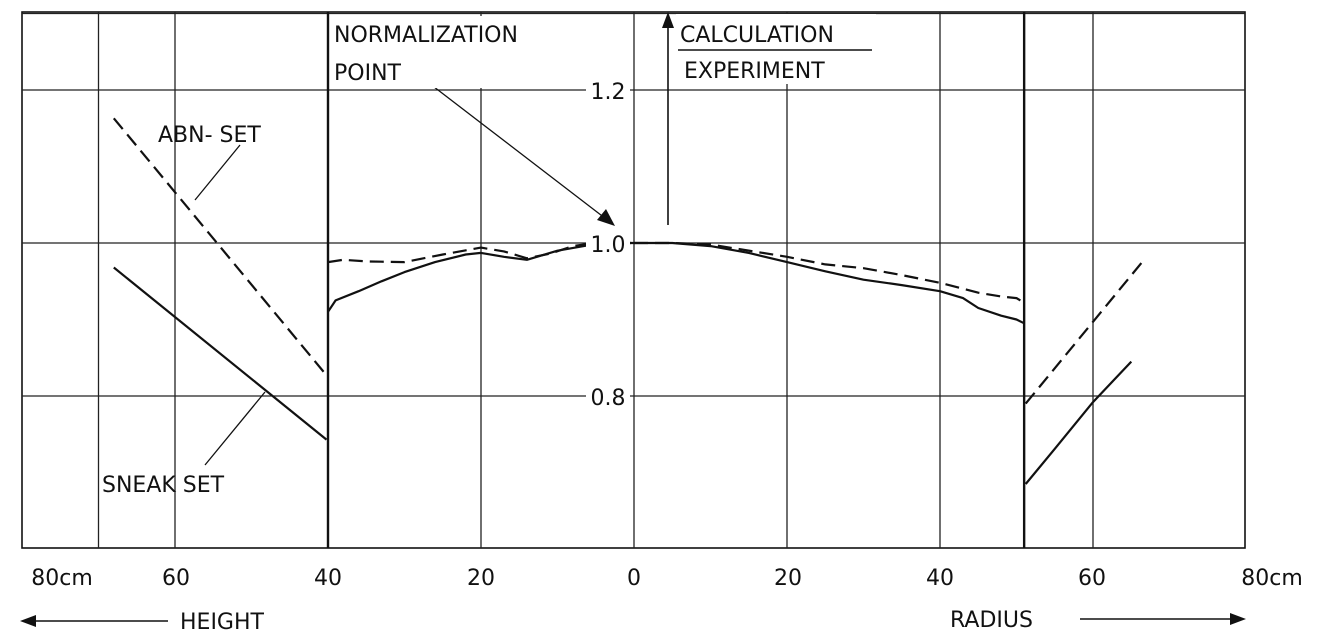 This screenshot has height=635, width=1323. Describe the element at coordinates (608, 245) in the screenshot. I see `y-tick-label: 1.0` at that location.